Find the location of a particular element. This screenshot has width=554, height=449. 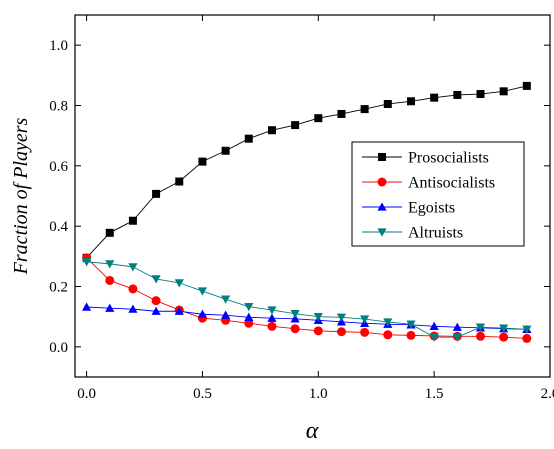

legend-marker-altruists is located at coordinates (382, 232).